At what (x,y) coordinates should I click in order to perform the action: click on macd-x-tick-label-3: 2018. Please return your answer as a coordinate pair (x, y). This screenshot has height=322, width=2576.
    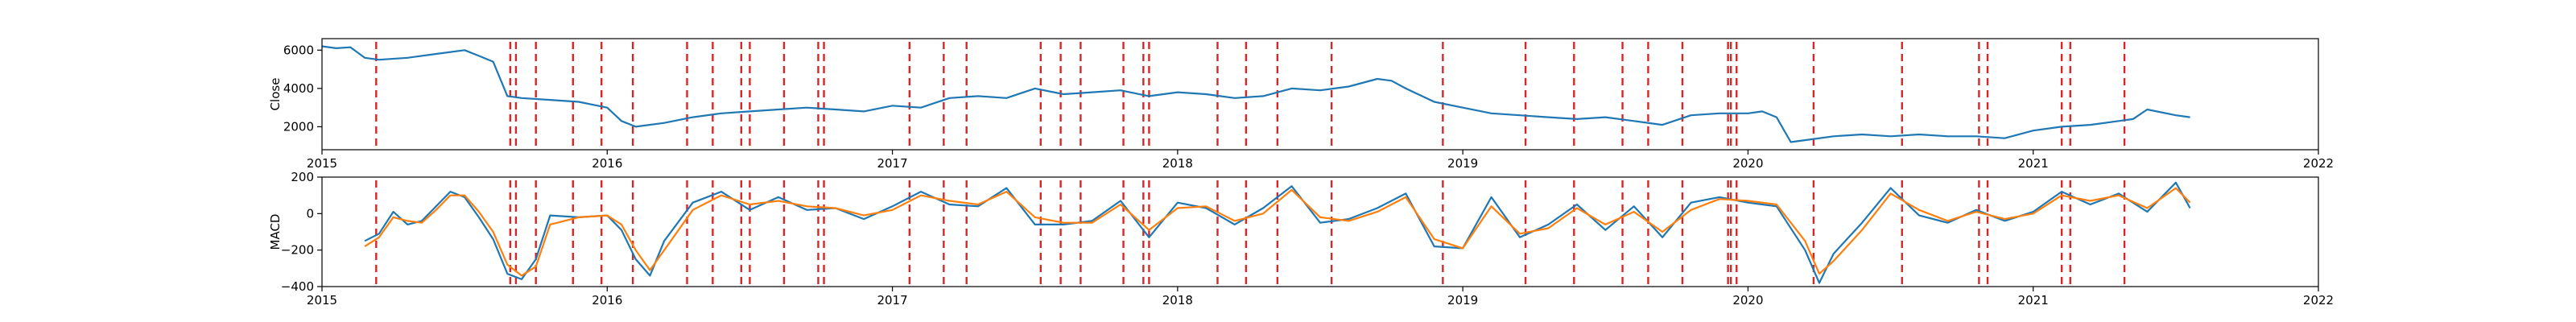
    Looking at the image, I should click on (1177, 300).